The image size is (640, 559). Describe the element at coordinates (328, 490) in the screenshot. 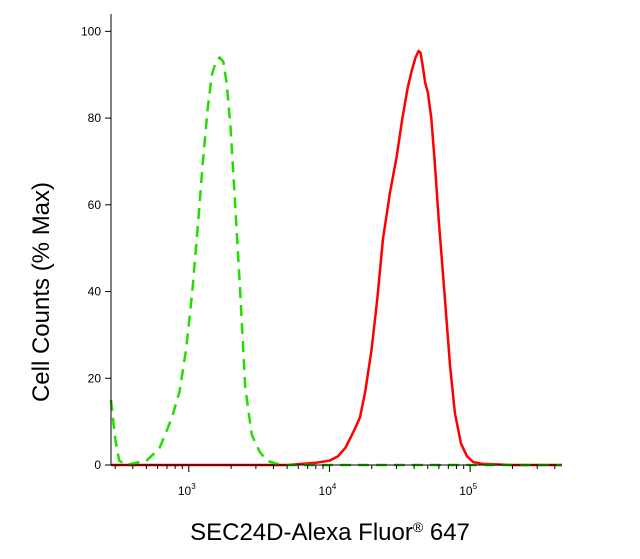

I see `x-tick-label: 10⁴` at that location.